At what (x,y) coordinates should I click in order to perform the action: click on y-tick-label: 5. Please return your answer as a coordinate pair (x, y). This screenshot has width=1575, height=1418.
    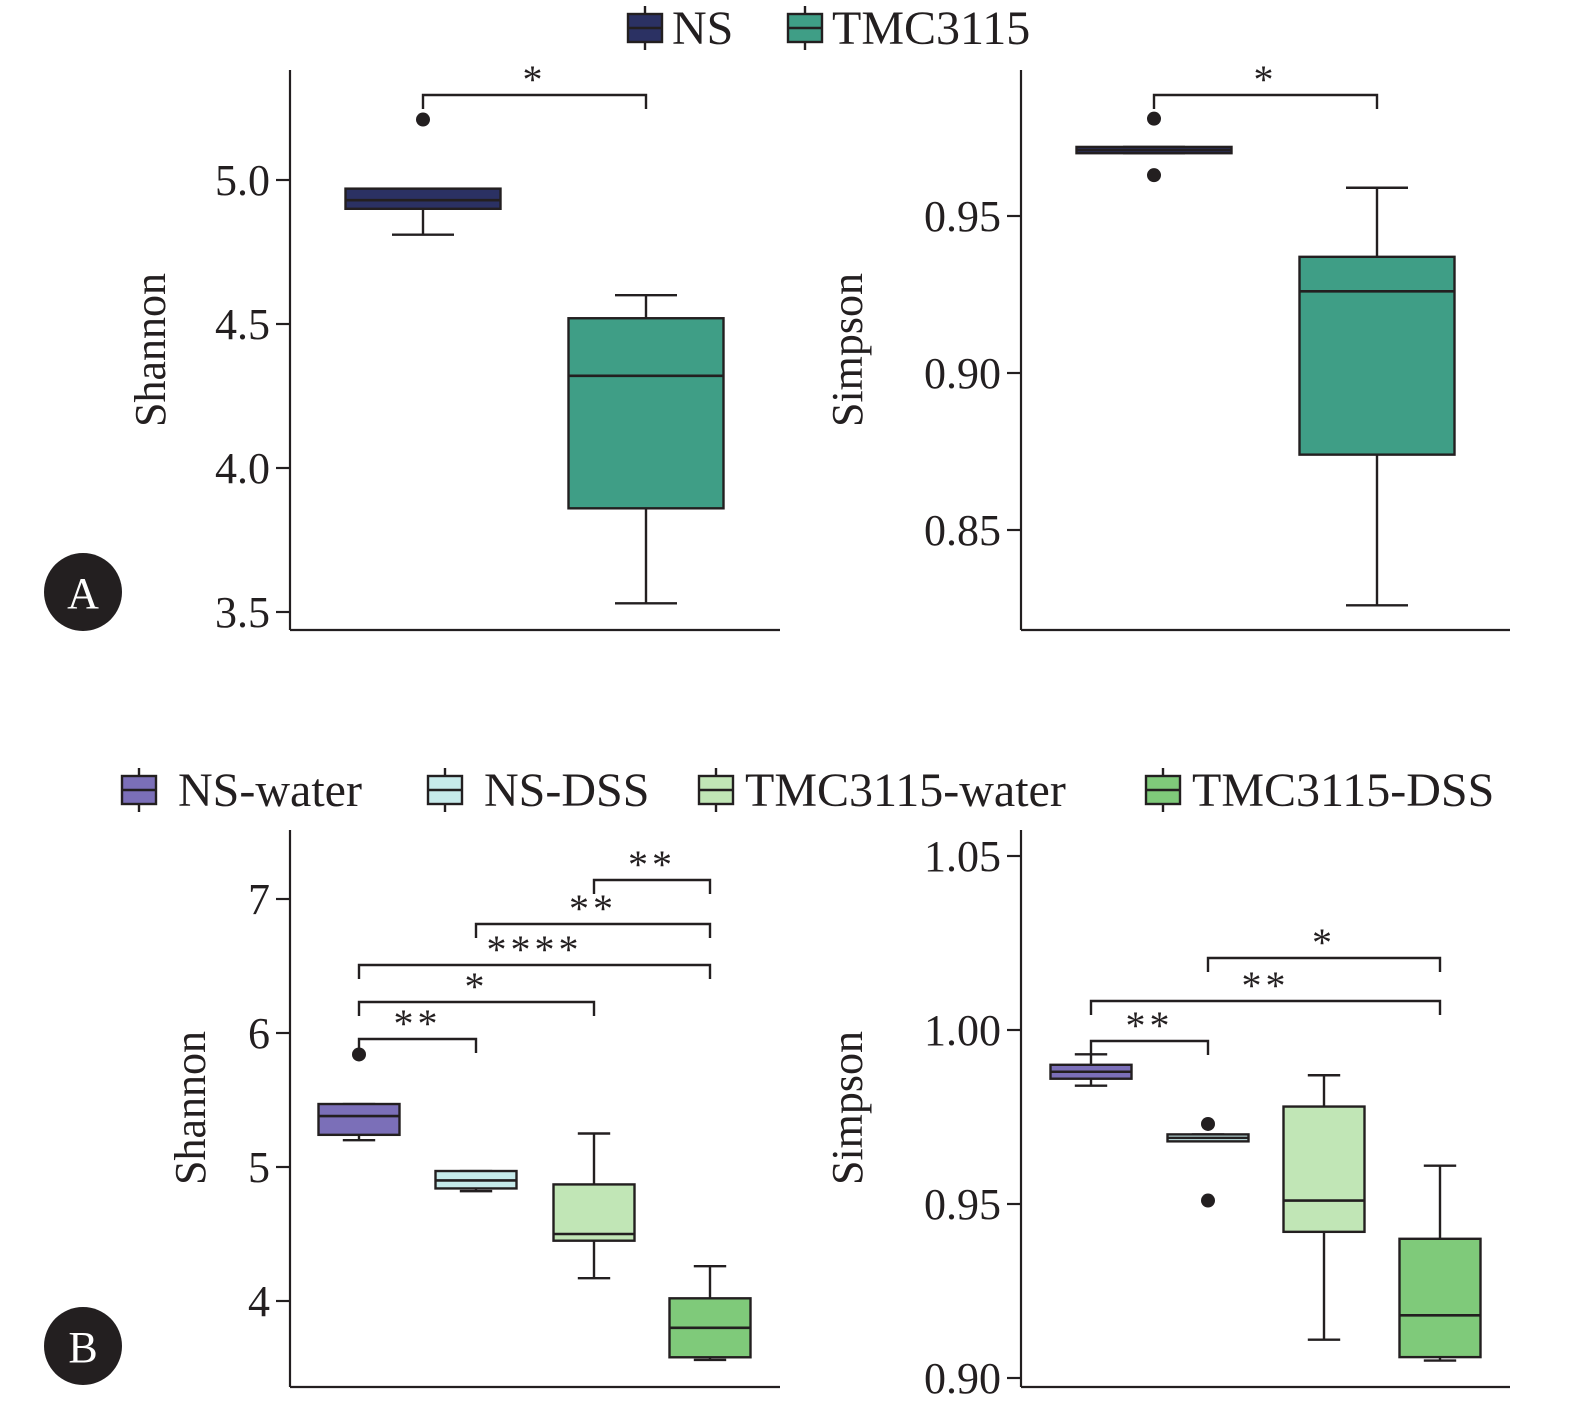
    Looking at the image, I should click on (259, 1167).